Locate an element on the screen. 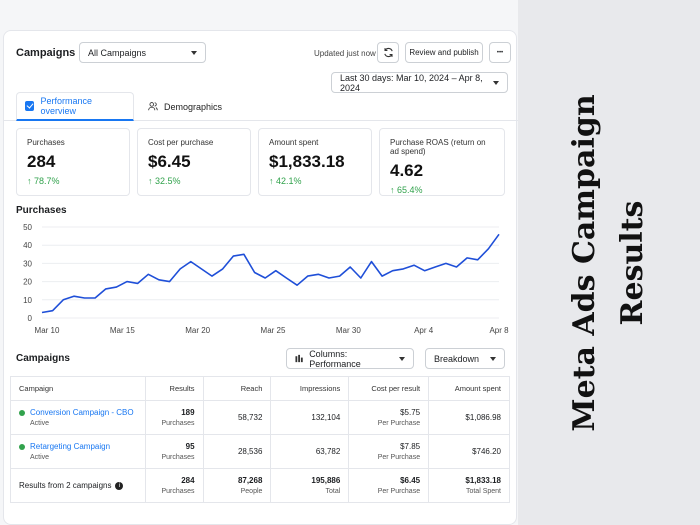 Image resolution: width=700 pixels, height=525 pixels. more-options-button: ••• is located at coordinates (500, 52).